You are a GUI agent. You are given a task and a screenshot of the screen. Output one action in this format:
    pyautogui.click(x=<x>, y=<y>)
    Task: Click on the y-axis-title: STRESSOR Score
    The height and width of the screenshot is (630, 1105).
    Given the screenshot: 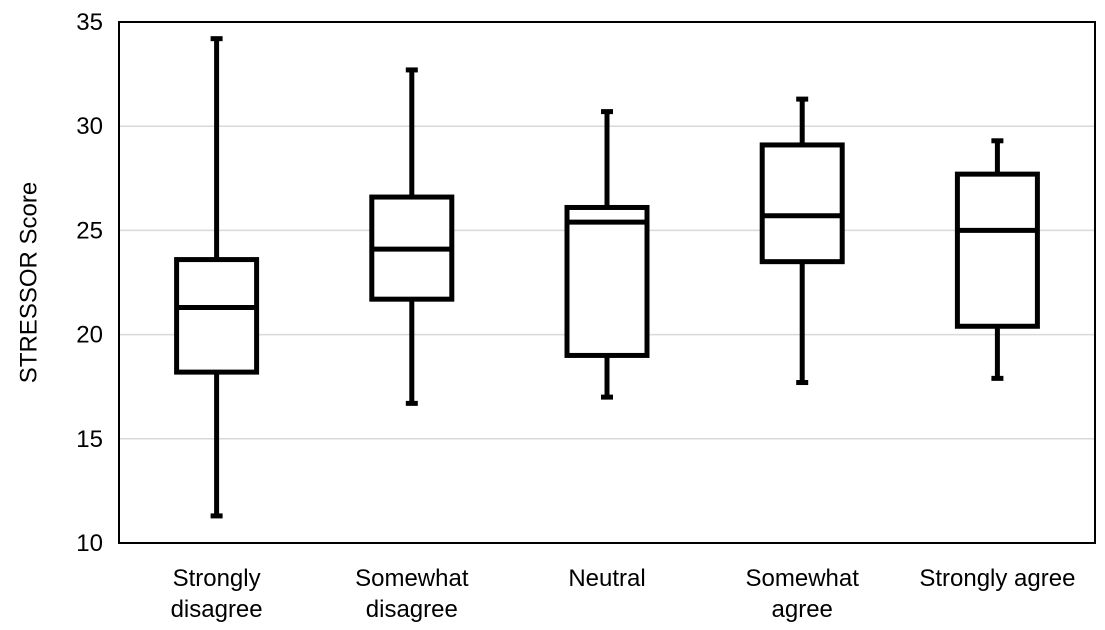 What is the action you would take?
    pyautogui.click(x=28, y=282)
    